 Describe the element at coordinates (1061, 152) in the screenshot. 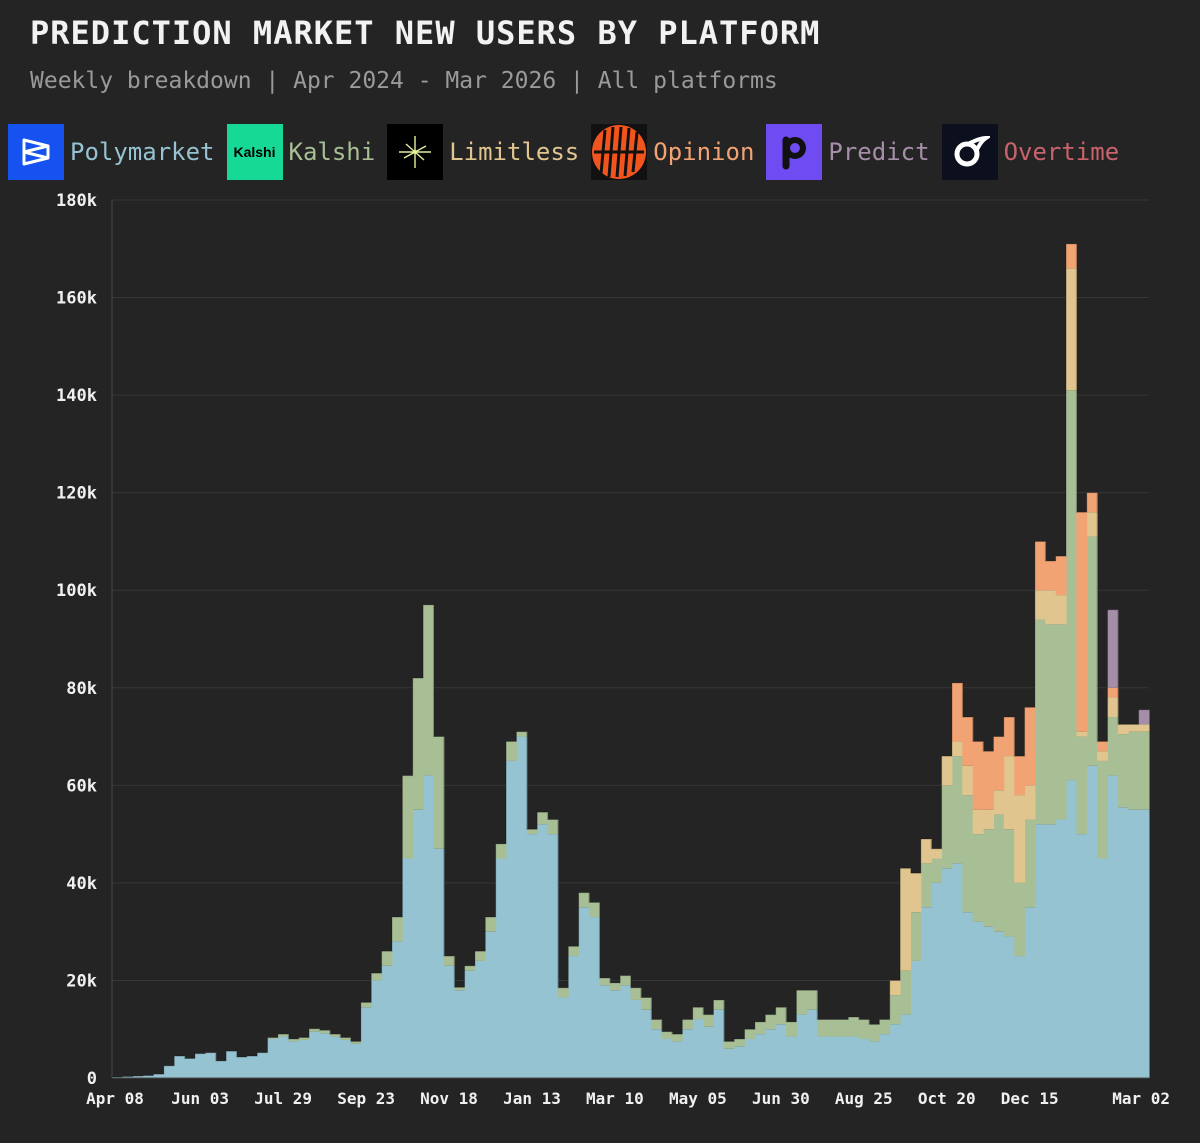

I see `legend-label-overtime: Overtime` at that location.